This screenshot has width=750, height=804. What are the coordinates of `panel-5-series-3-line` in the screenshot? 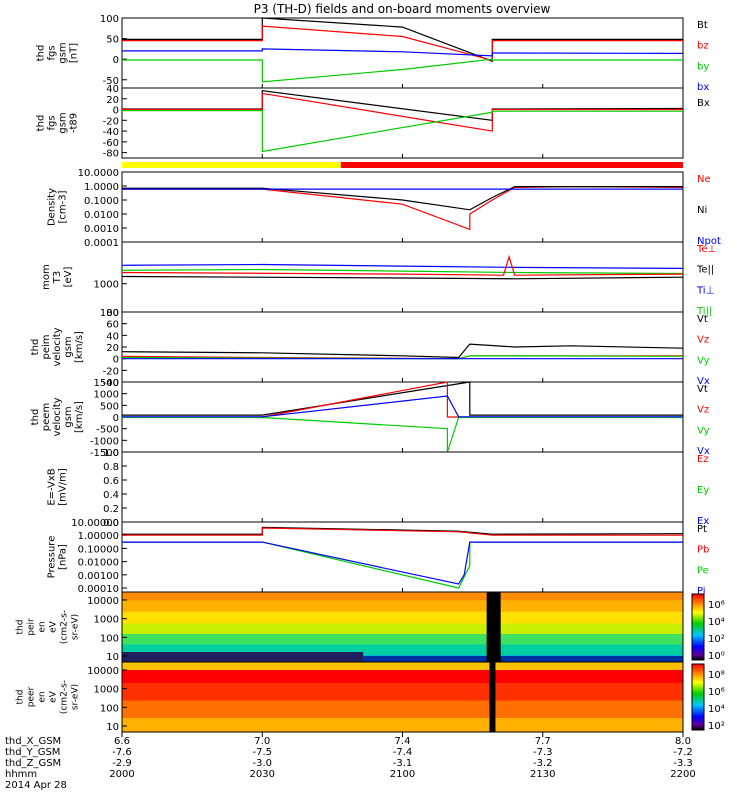 It's located at (402, 406).